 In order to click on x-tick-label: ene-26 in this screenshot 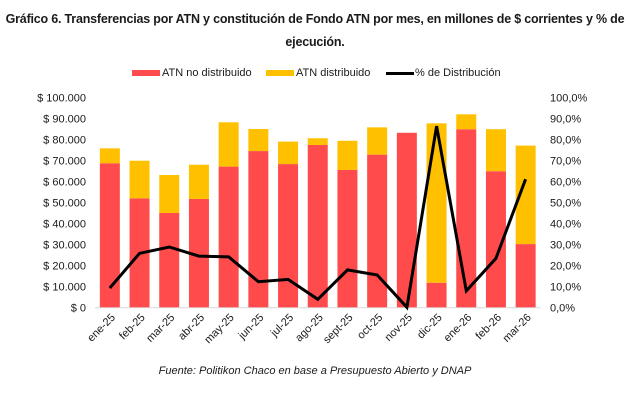, I will do `click(458, 328)`.